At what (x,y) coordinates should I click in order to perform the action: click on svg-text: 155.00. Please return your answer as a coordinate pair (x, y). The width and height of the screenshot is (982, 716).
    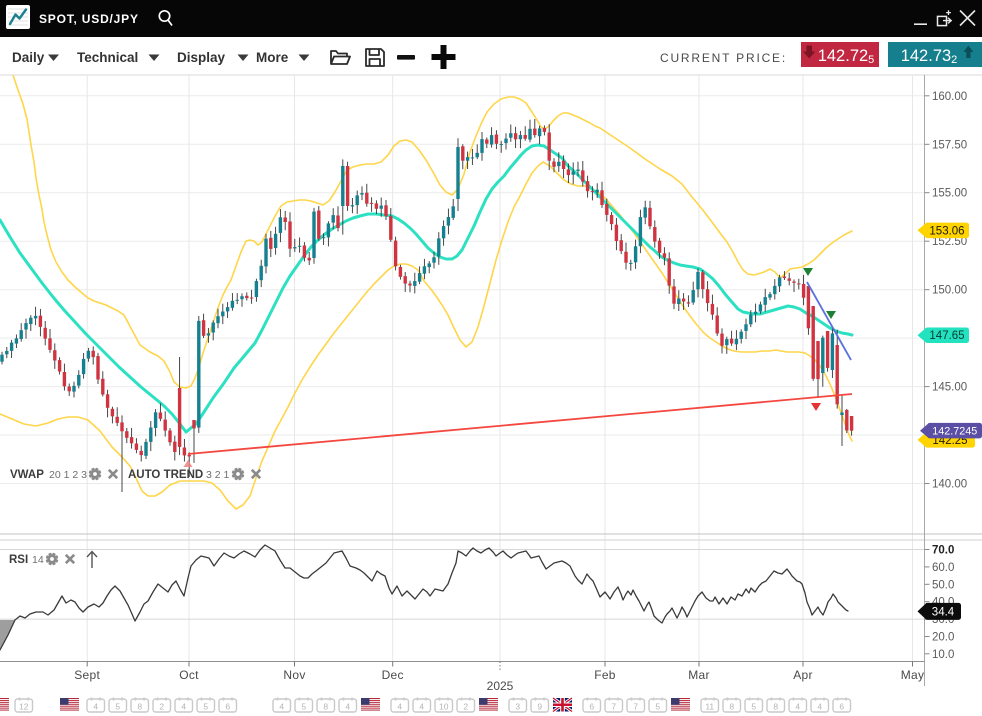
    Looking at the image, I should click on (949, 194).